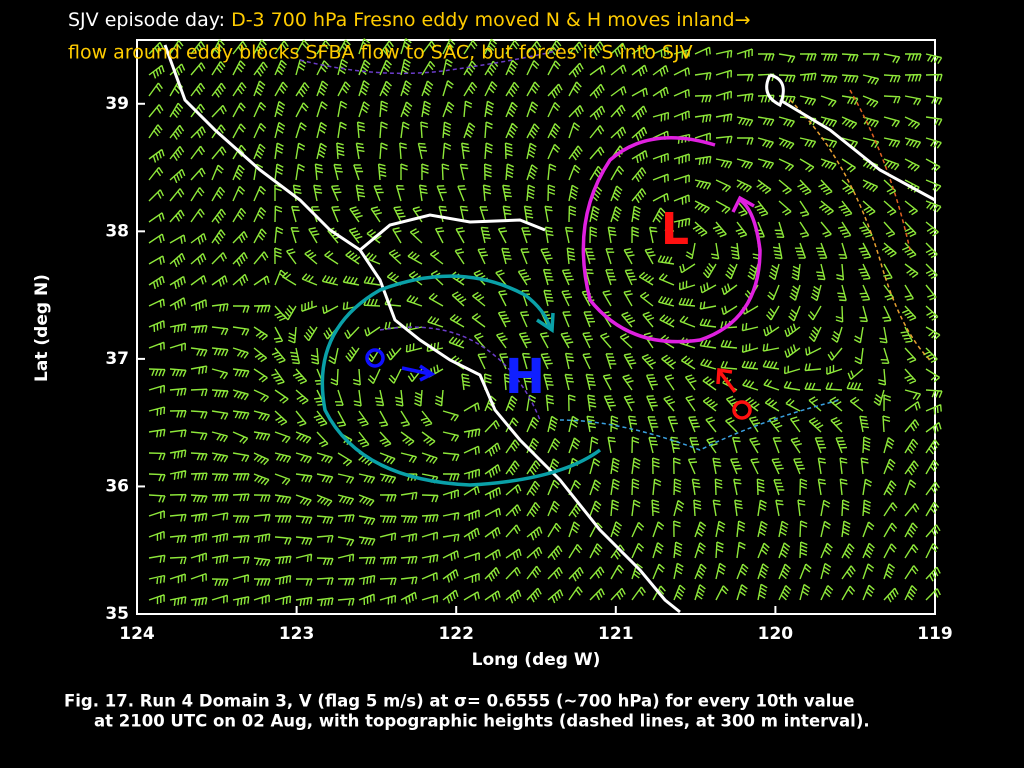 Image resolution: width=1024 pixels, height=768 pixels. I want to click on x-tick-label: 124, so click(137, 634).